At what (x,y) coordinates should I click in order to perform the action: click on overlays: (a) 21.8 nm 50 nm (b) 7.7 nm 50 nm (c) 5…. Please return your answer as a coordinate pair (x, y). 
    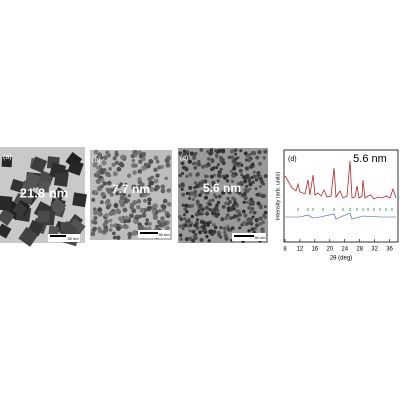
    Looking at the image, I should click on (134, 198).